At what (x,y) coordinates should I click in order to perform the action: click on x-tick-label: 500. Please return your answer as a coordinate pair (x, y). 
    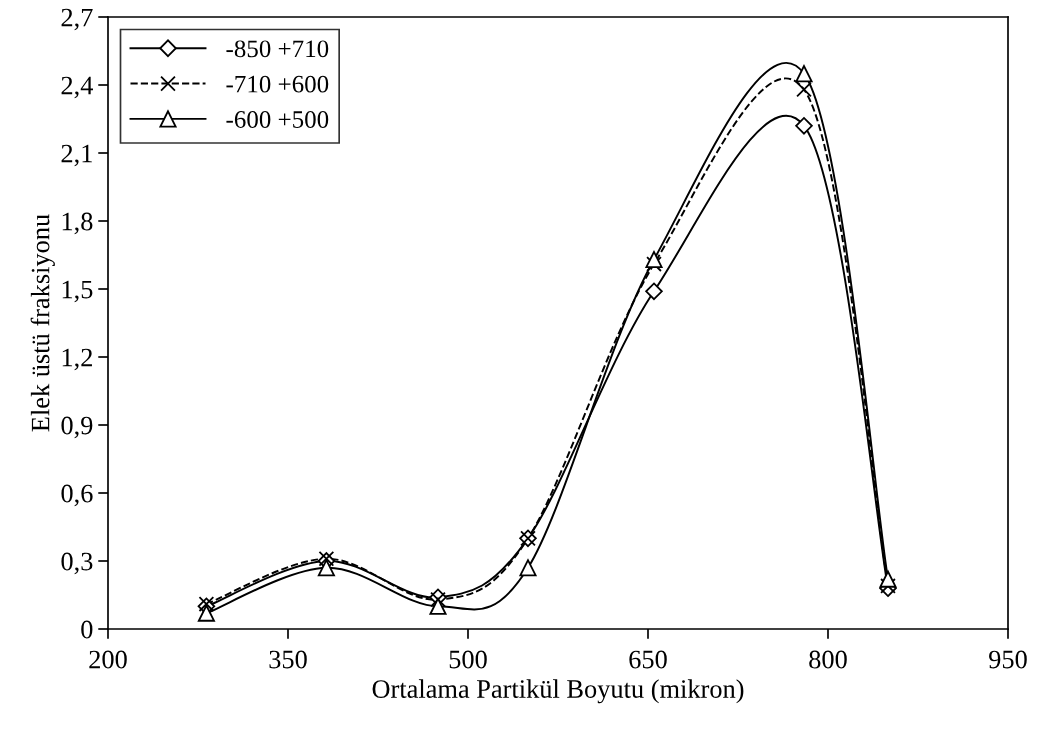
    Looking at the image, I should click on (468, 659).